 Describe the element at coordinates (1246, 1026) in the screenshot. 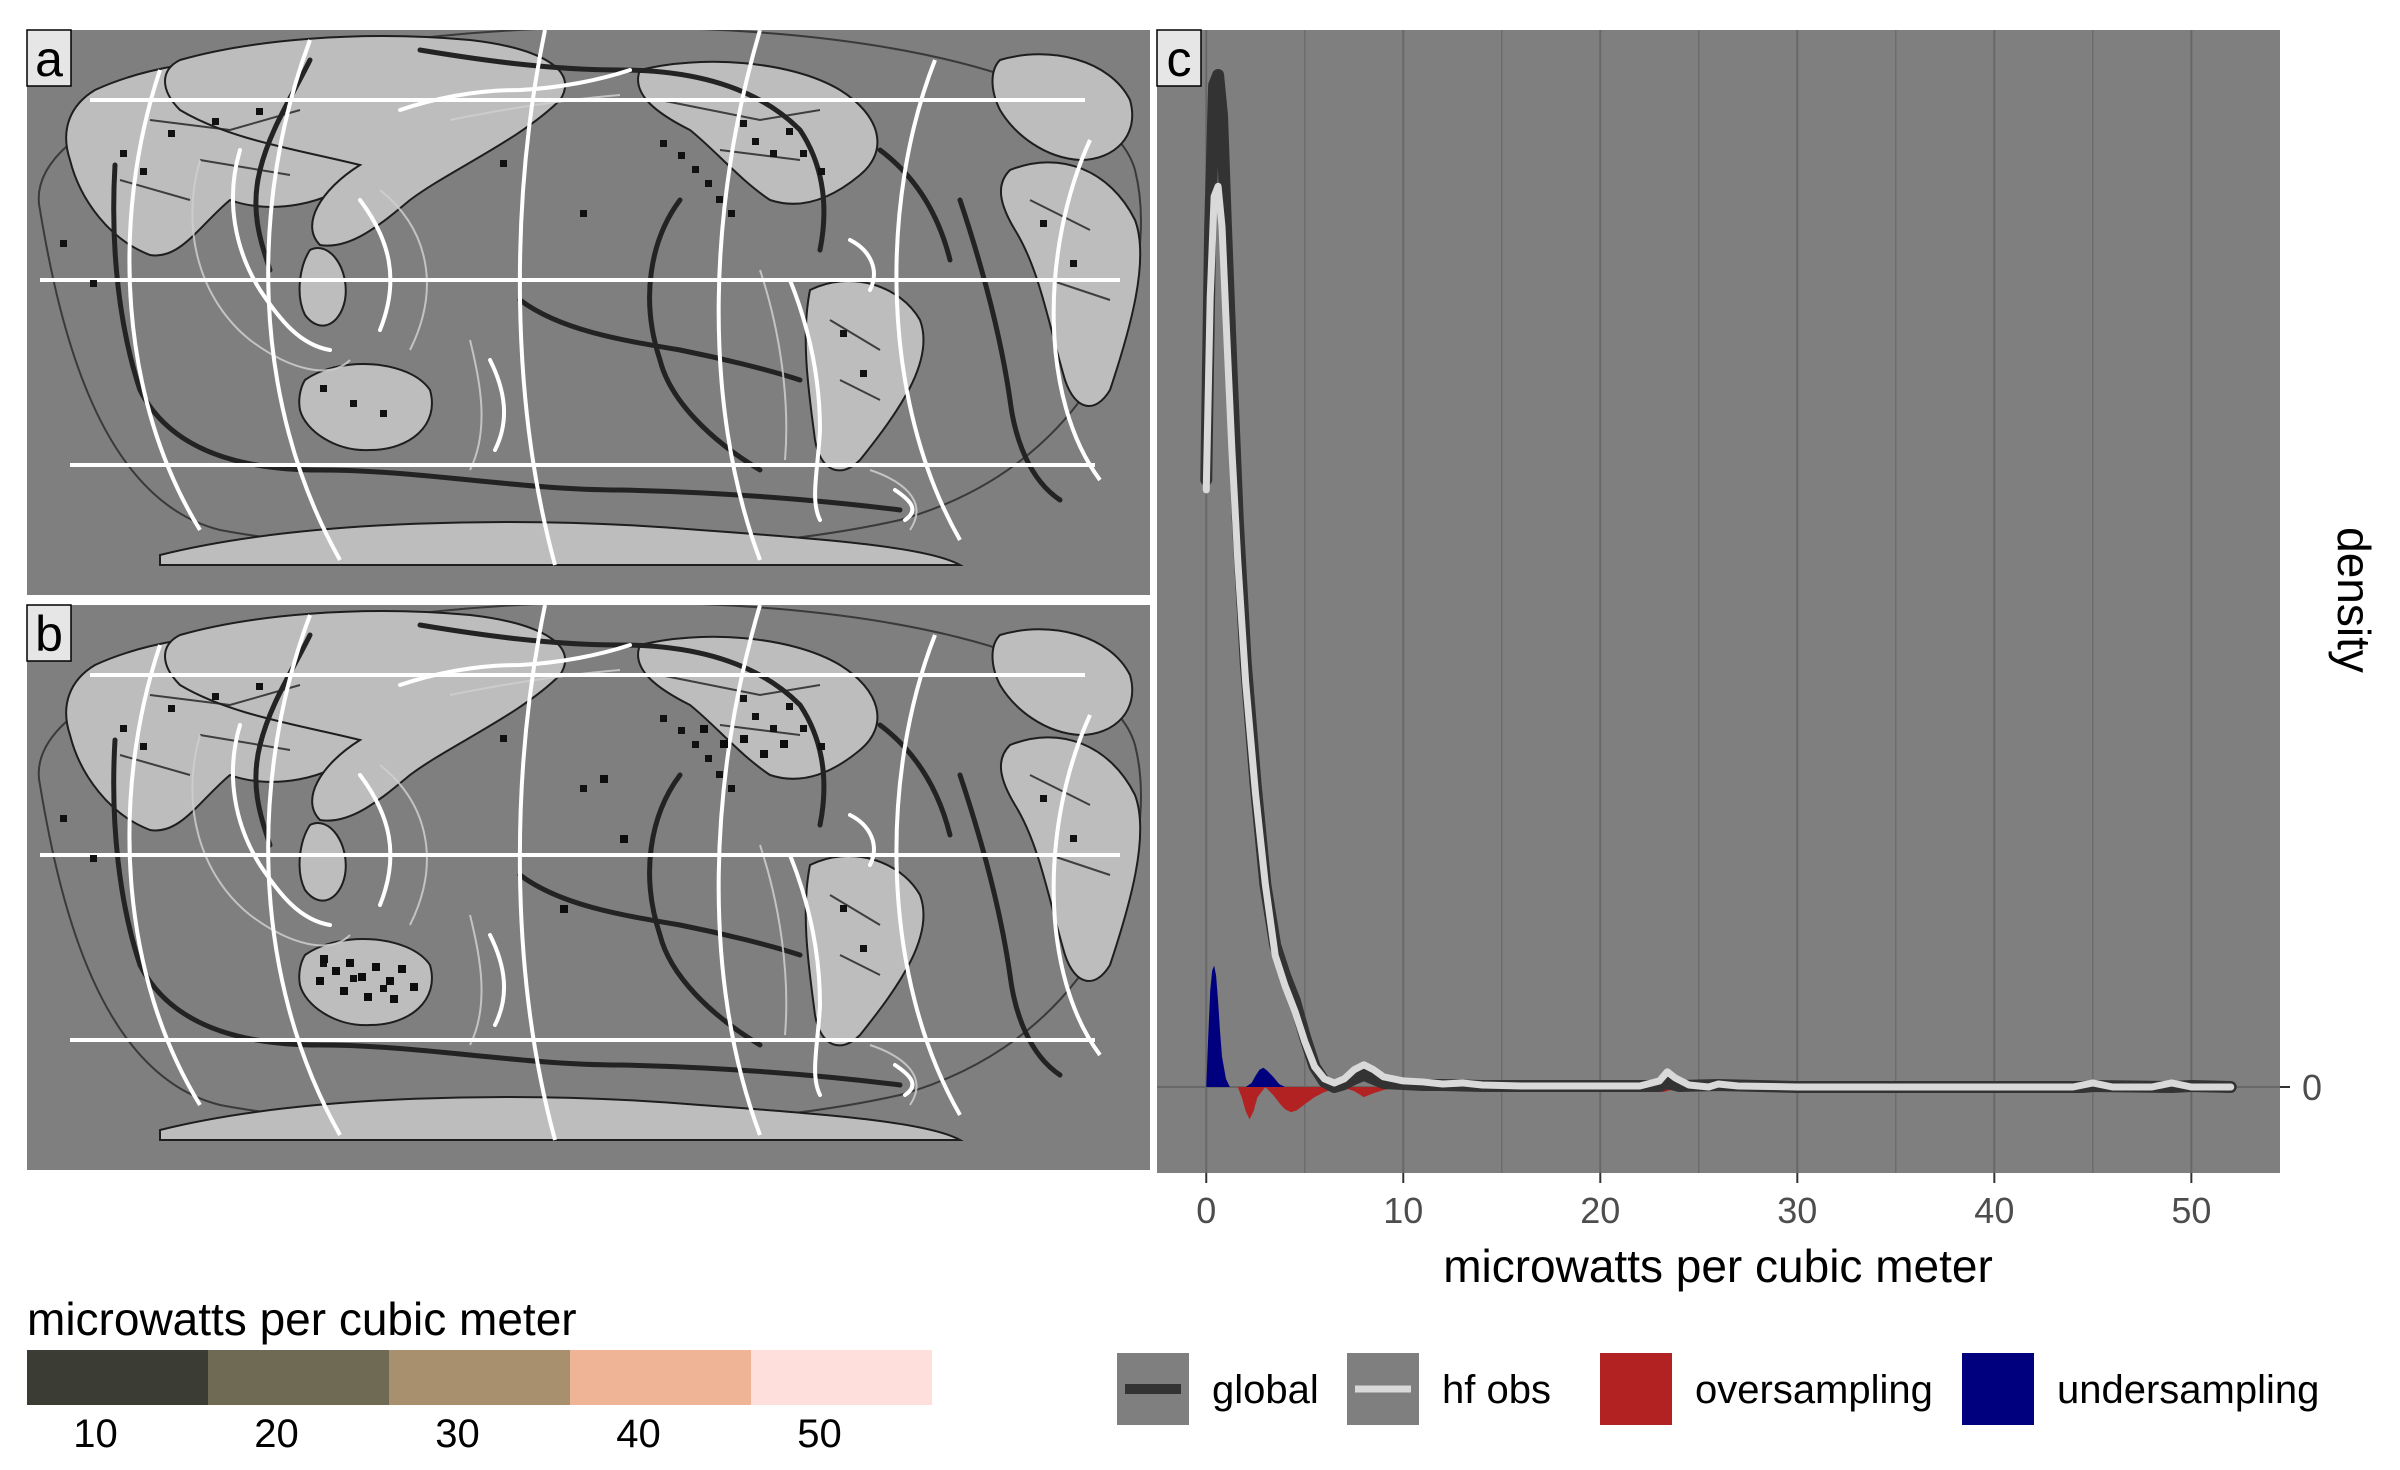

I see `series-area-undersampling` at that location.